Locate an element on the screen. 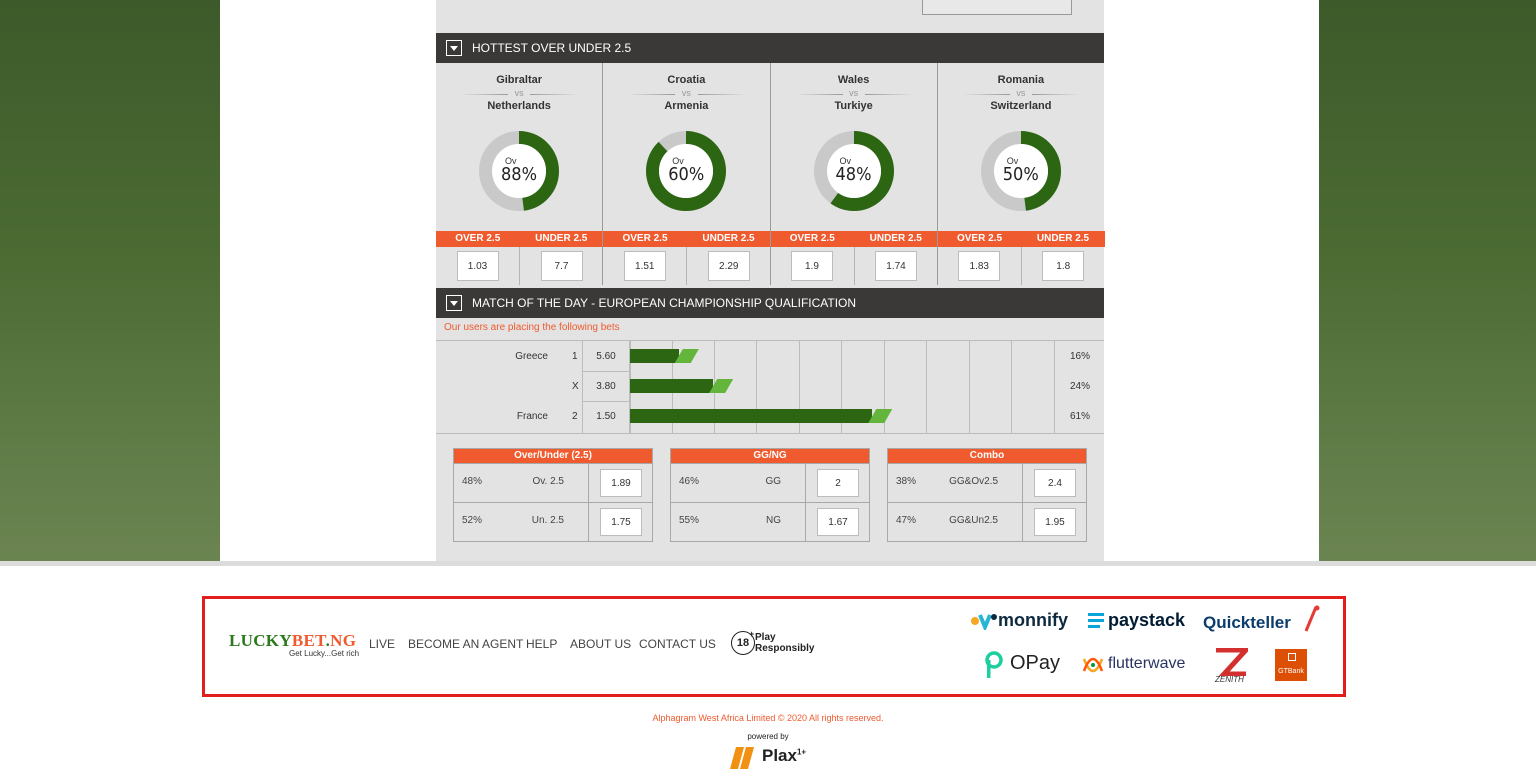  over-odd-button: 1.03 is located at coordinates (477, 266).